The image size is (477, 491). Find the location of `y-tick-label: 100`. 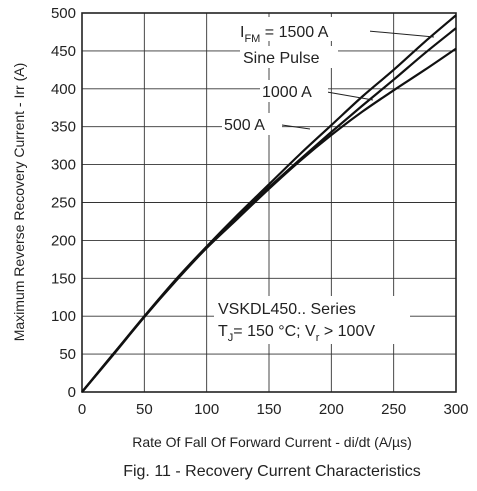

y-tick-label: 100 is located at coordinates (63, 316).